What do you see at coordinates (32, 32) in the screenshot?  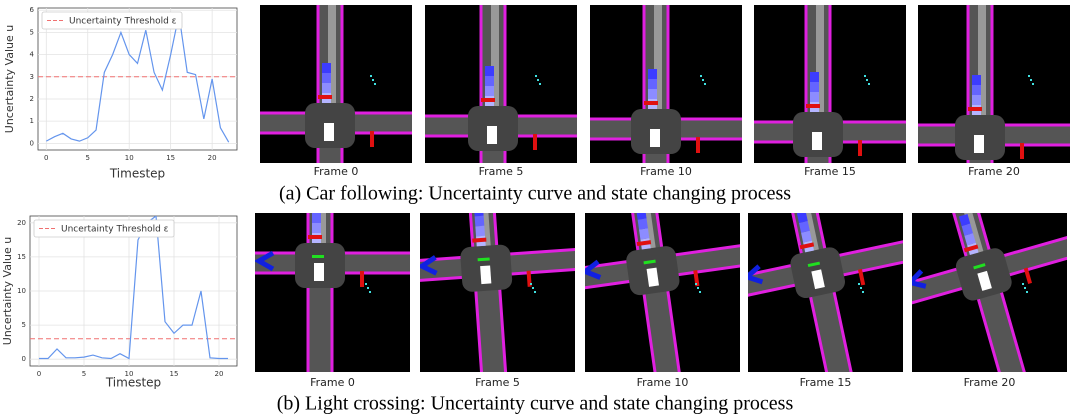 I see `y-tick-label: 5` at bounding box center [32, 32].